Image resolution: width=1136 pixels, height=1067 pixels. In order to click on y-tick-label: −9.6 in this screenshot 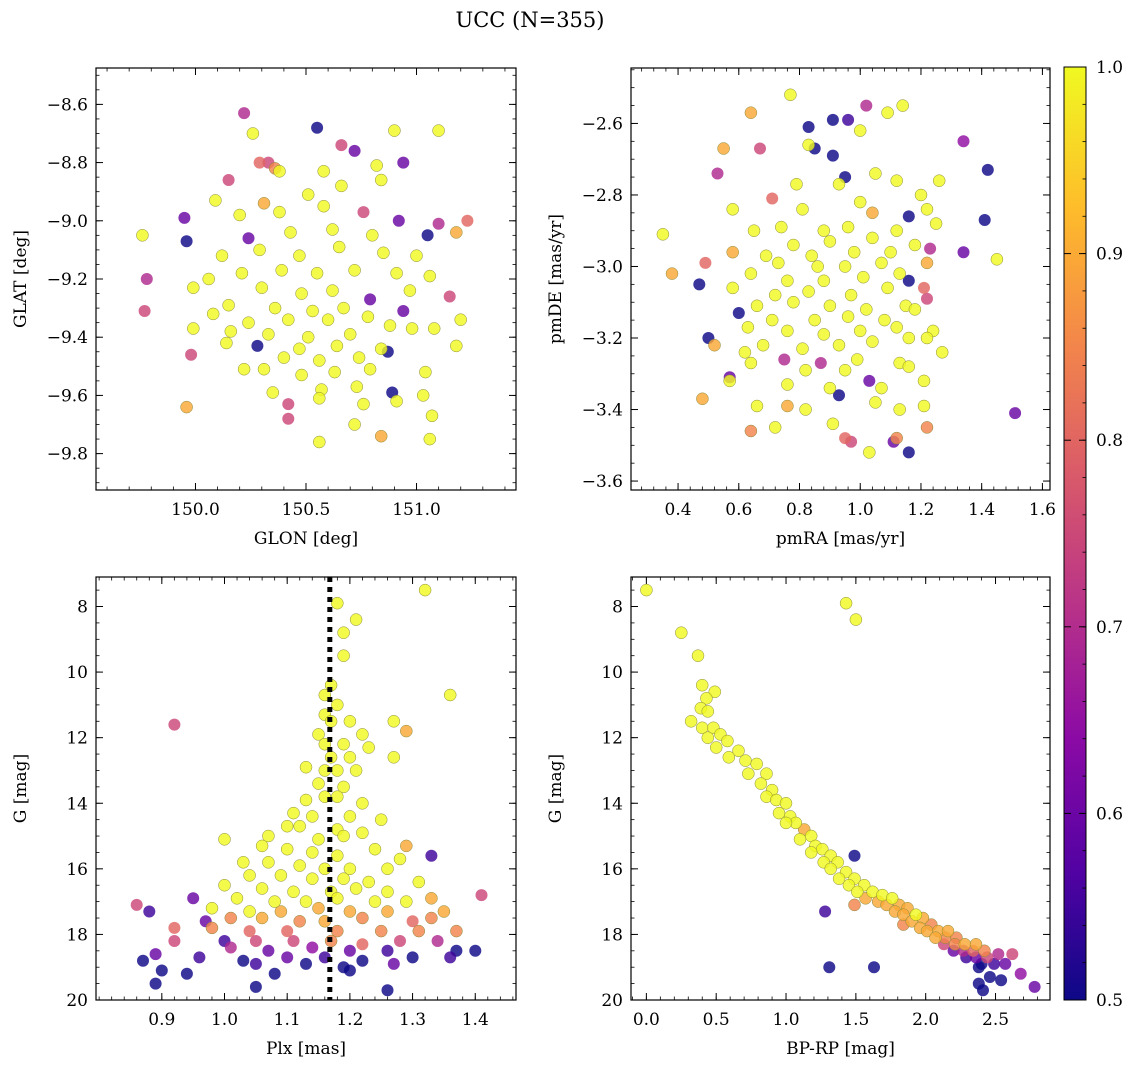, I will do `click(67, 396)`.